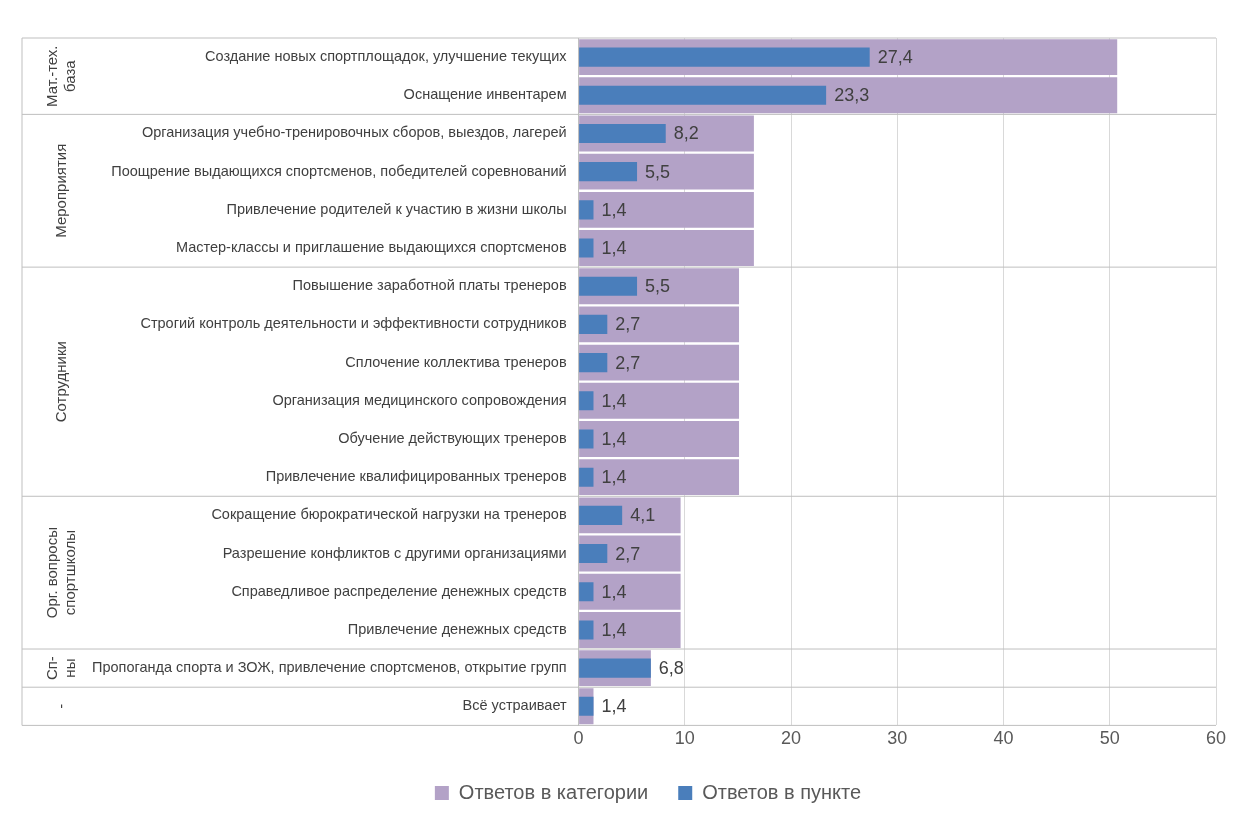 Image resolution: width=1246 pixels, height=823 pixels. Describe the element at coordinates (61, 382) in the screenshot. I see `text: Сотрудники` at that location.